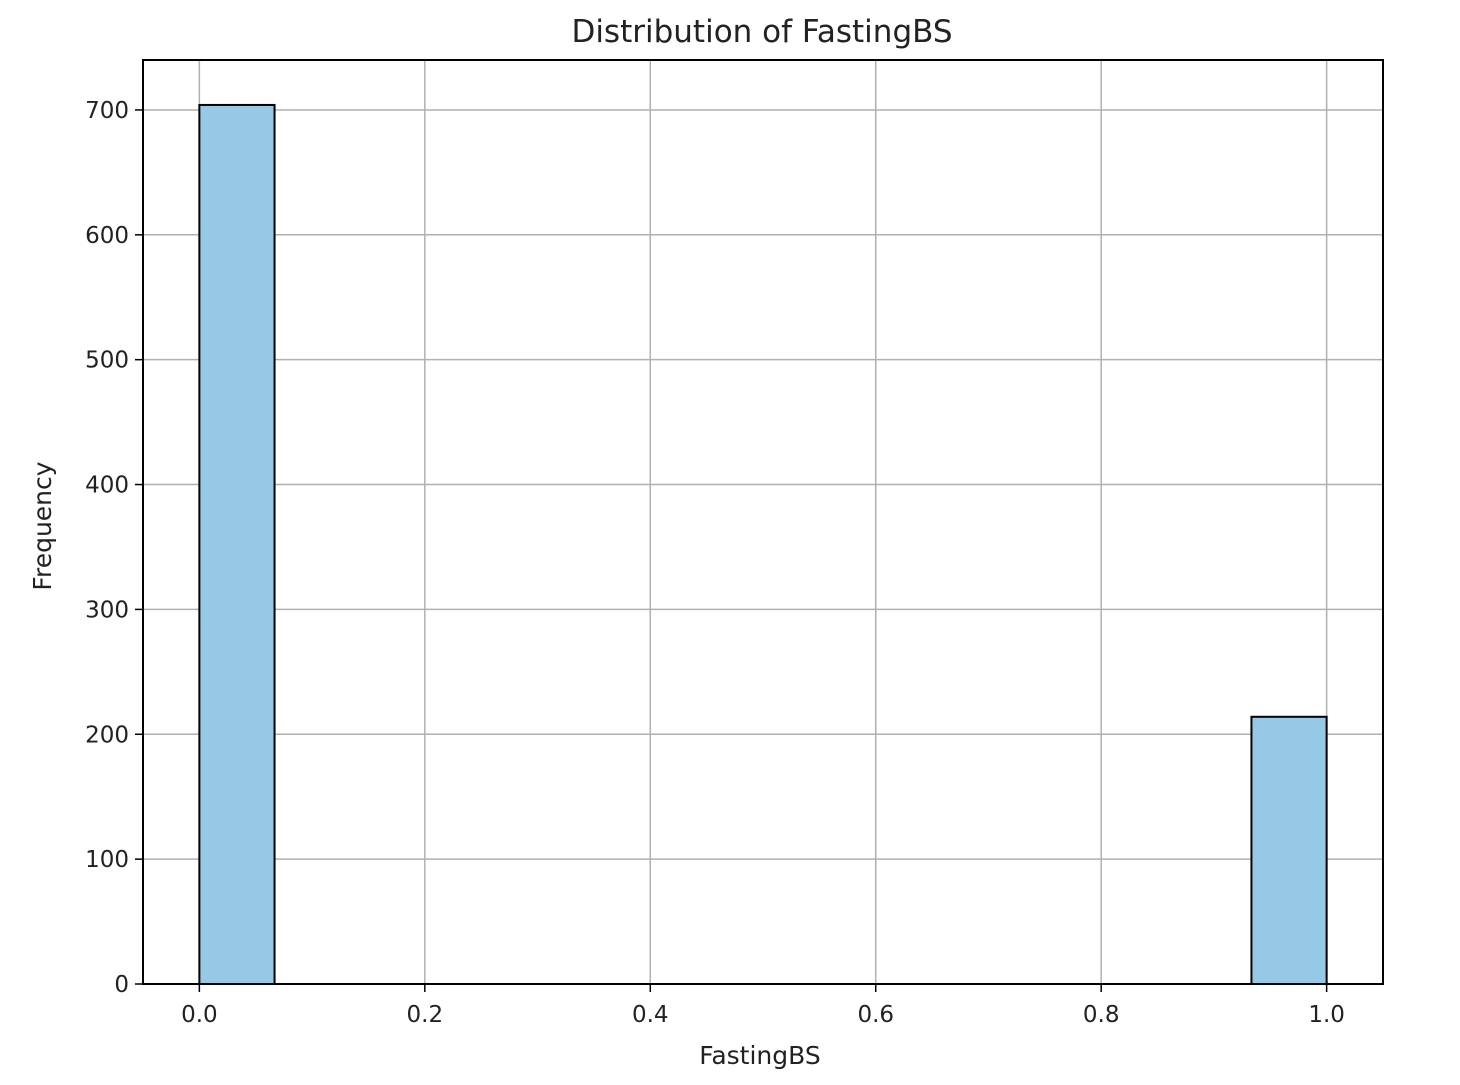  What do you see at coordinates (759, 1055) in the screenshot?
I see `x-axis-label: FastingBS` at bounding box center [759, 1055].